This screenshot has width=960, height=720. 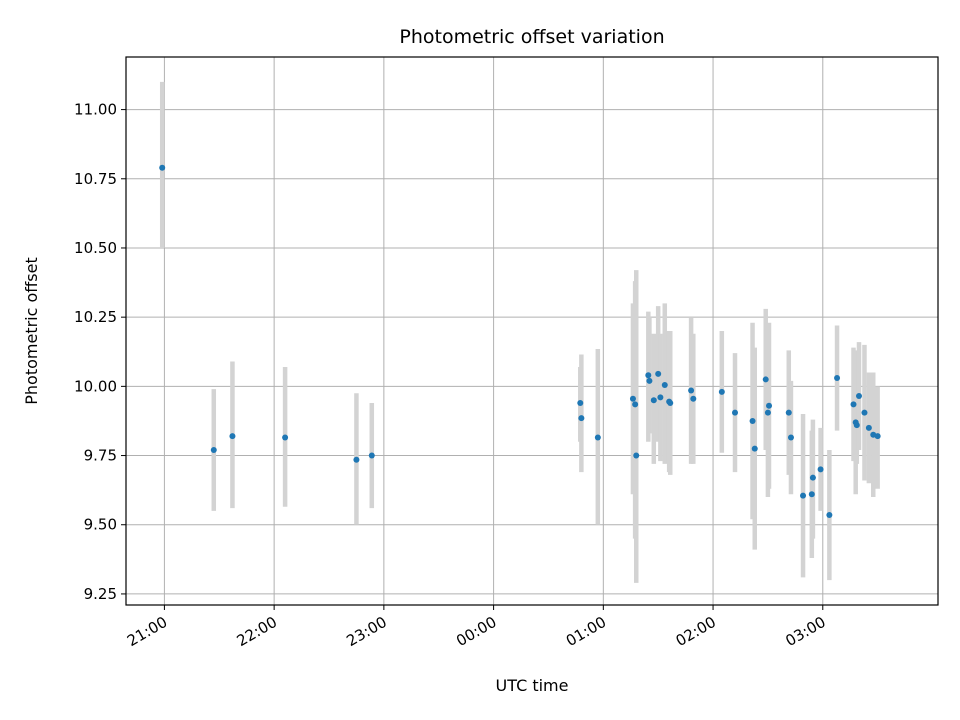 I want to click on y-tick-label: 9.50, so click(x=100, y=525).